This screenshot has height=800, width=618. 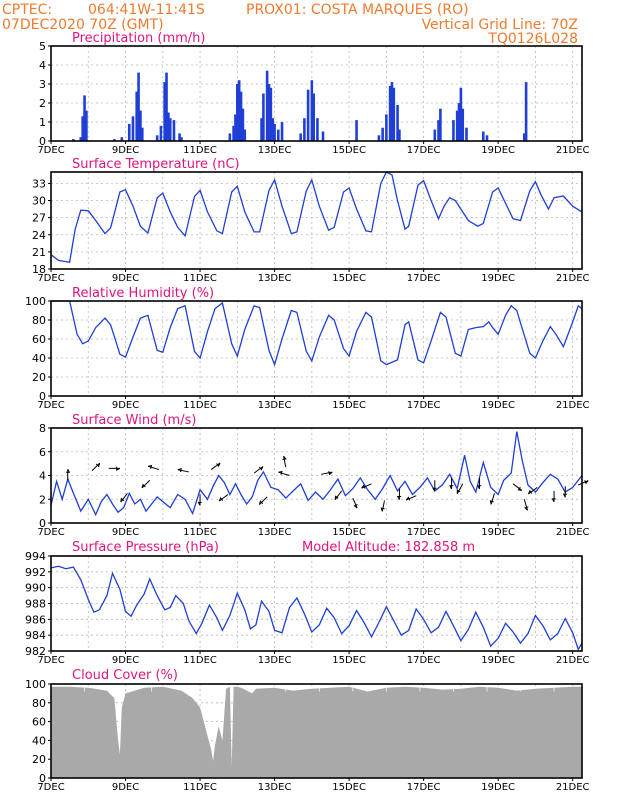 What do you see at coordinates (42, 46) in the screenshot?
I see `precip-ytick-label: 5` at bounding box center [42, 46].